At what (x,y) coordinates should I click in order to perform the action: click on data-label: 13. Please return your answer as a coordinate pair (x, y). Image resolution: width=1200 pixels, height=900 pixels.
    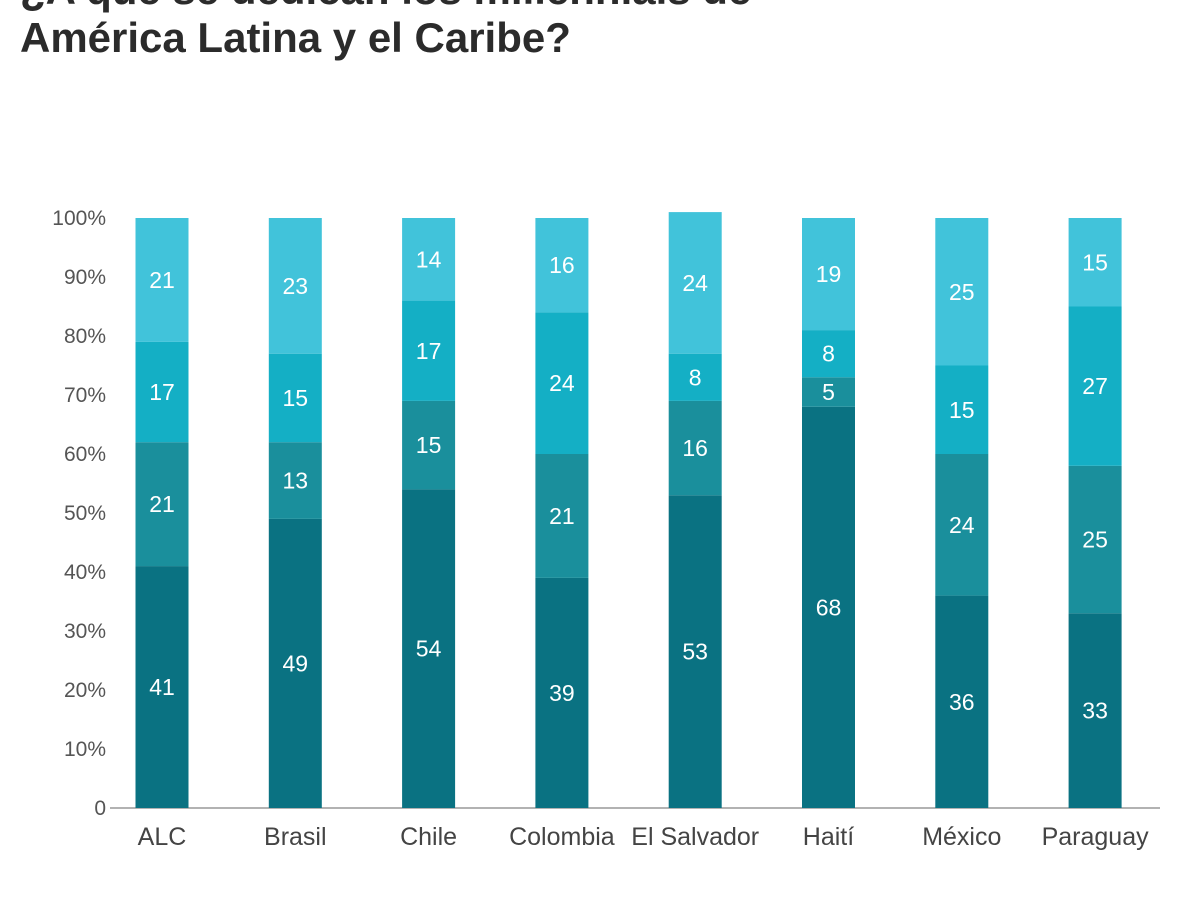
    Looking at the image, I should click on (296, 481).